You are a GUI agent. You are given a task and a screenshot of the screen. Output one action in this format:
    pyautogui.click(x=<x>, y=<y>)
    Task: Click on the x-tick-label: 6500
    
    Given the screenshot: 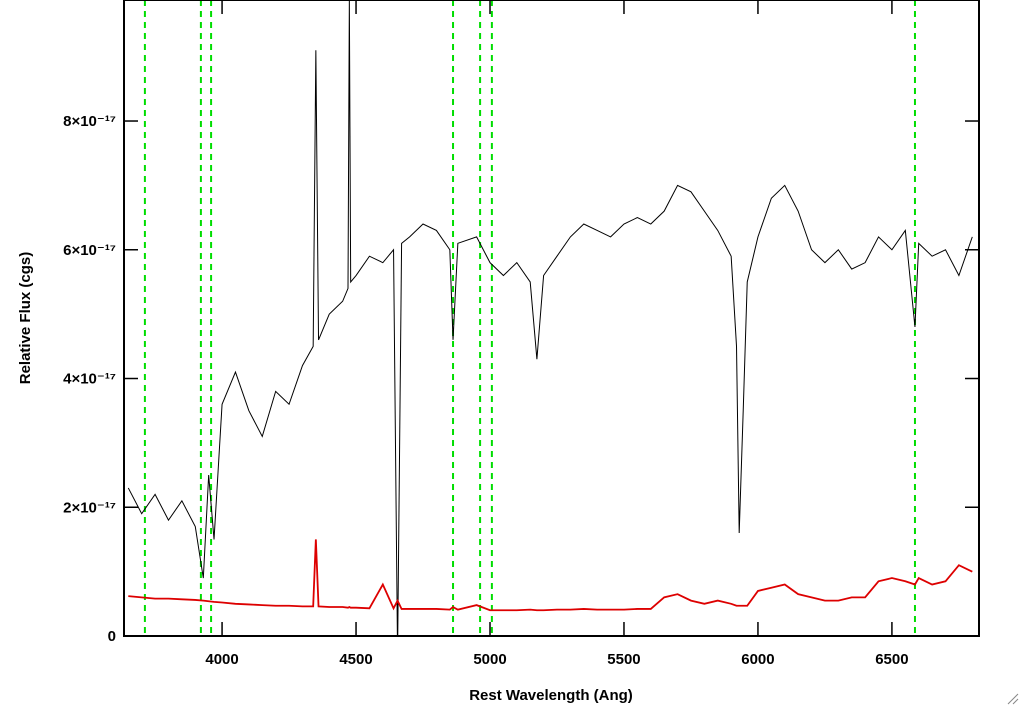 What is the action you would take?
    pyautogui.click(x=891, y=659)
    